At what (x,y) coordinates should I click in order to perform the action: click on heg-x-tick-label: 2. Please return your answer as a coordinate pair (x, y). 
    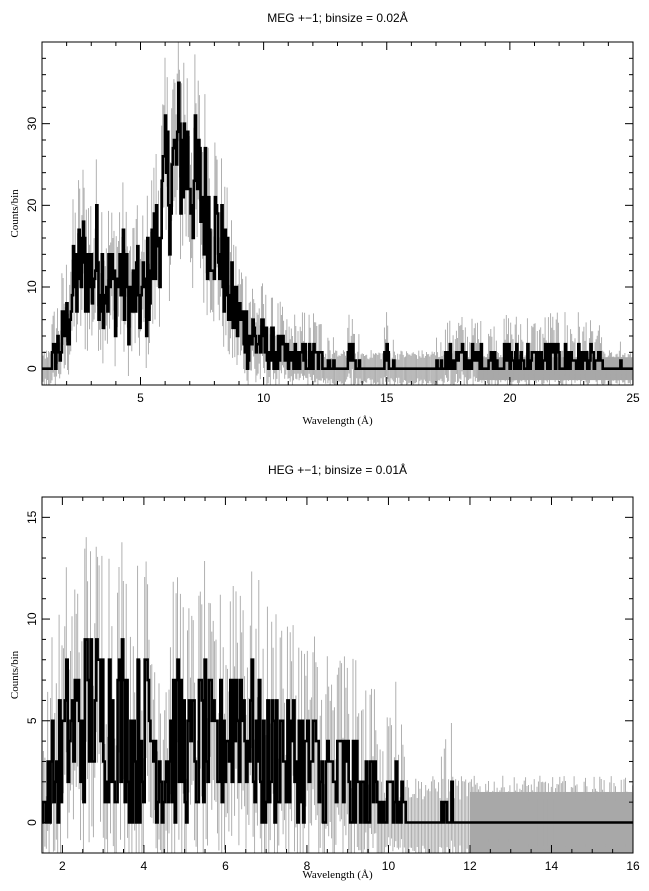
    Looking at the image, I should click on (62, 866).